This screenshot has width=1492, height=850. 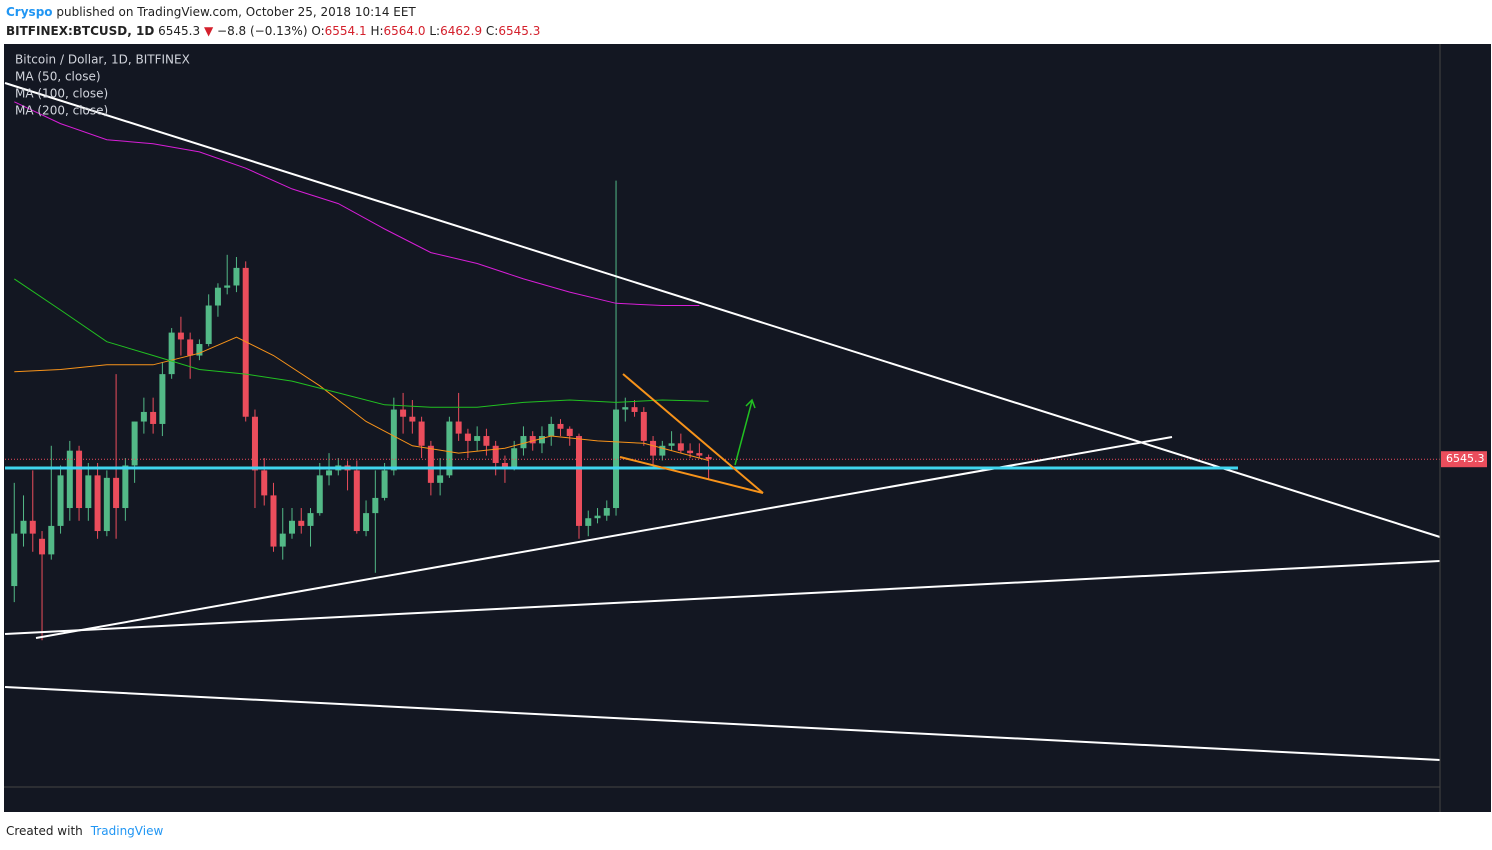 What do you see at coordinates (127, 831) in the screenshot?
I see `brand: TradingView` at bounding box center [127, 831].